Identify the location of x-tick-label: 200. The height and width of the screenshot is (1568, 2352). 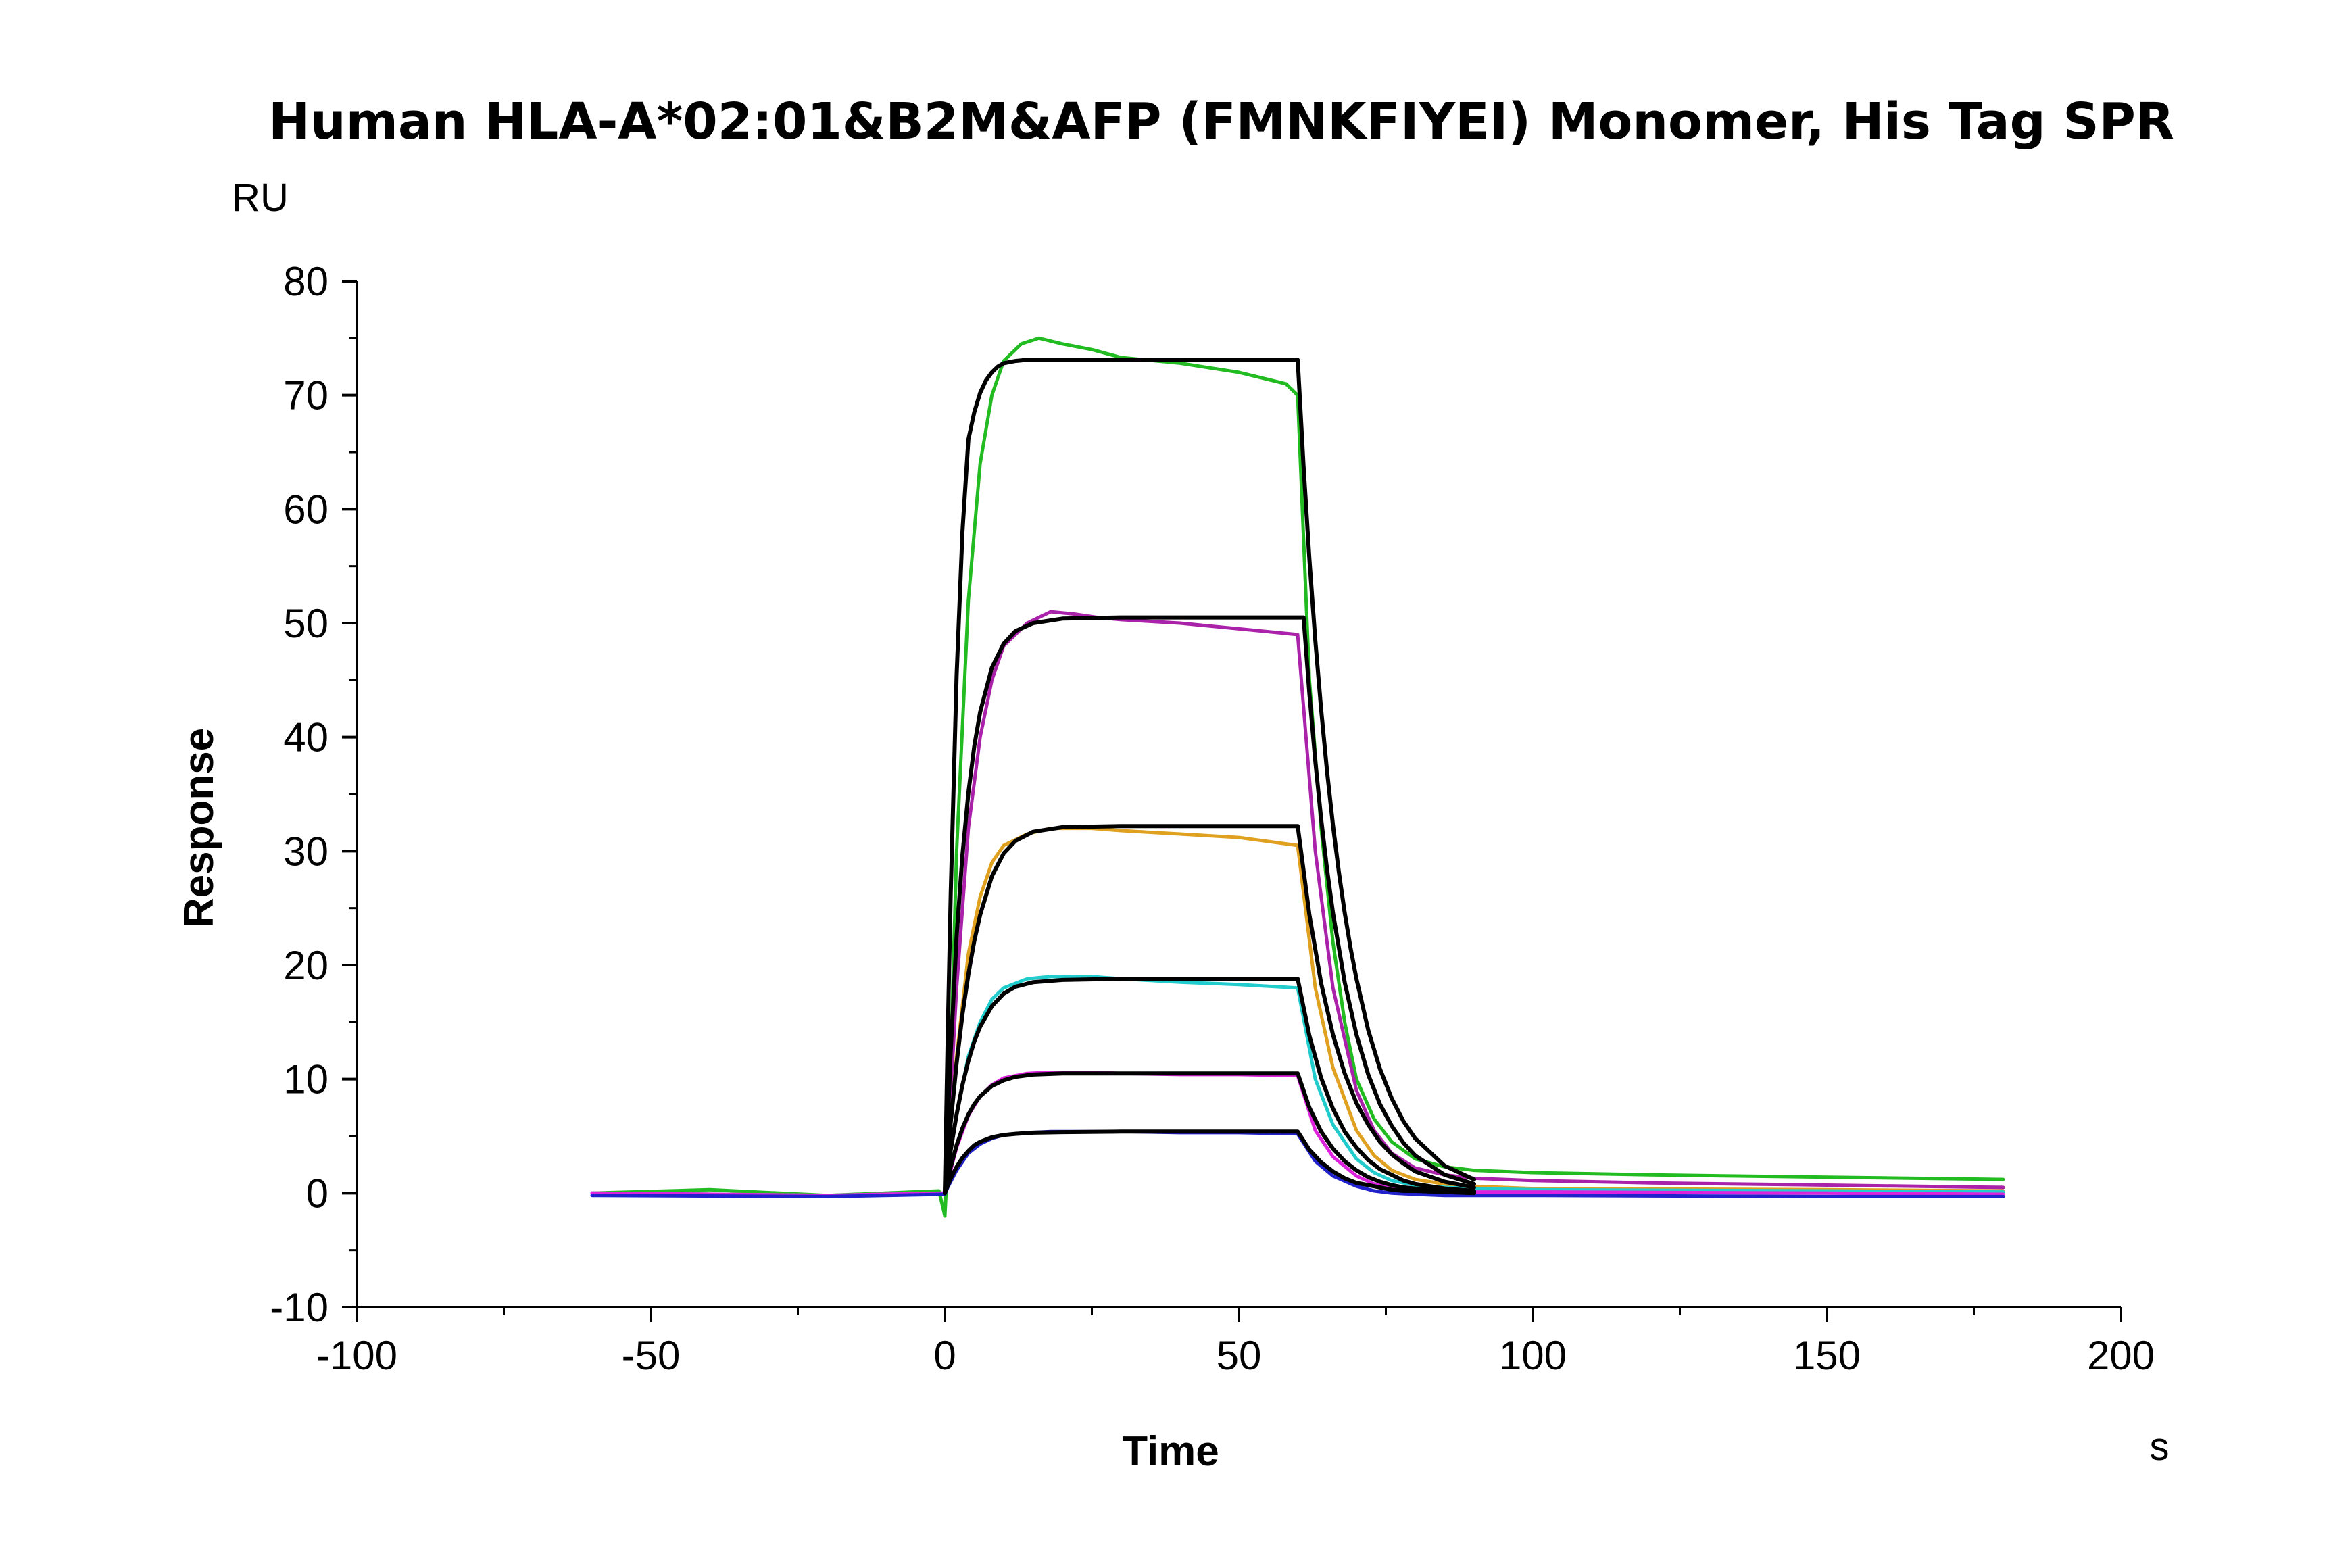
(2121, 1355).